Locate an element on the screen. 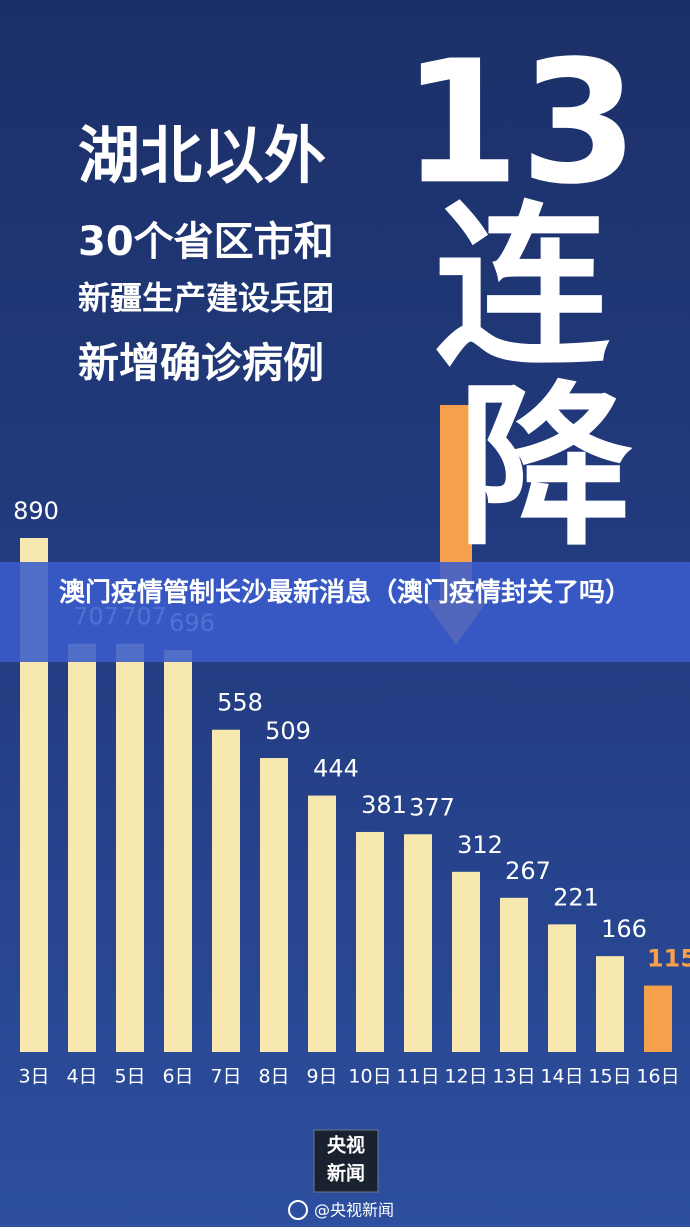 This screenshot has width=690, height=1231. weibo-icon is located at coordinates (298, 1210).